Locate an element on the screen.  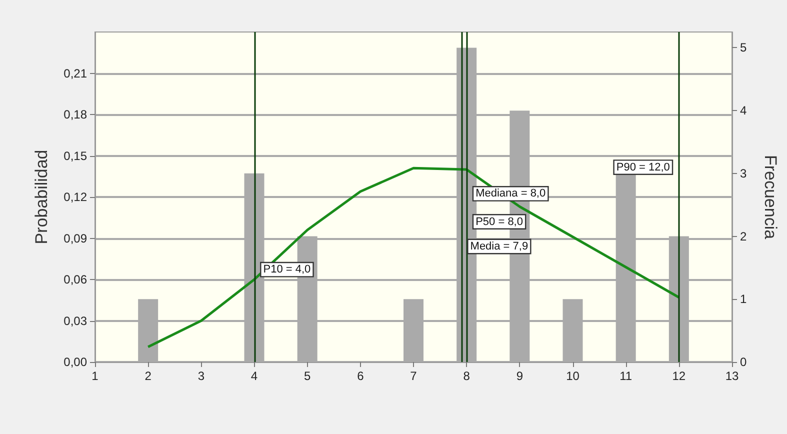
y-tick-label: 0,15 is located at coordinates (76, 155).